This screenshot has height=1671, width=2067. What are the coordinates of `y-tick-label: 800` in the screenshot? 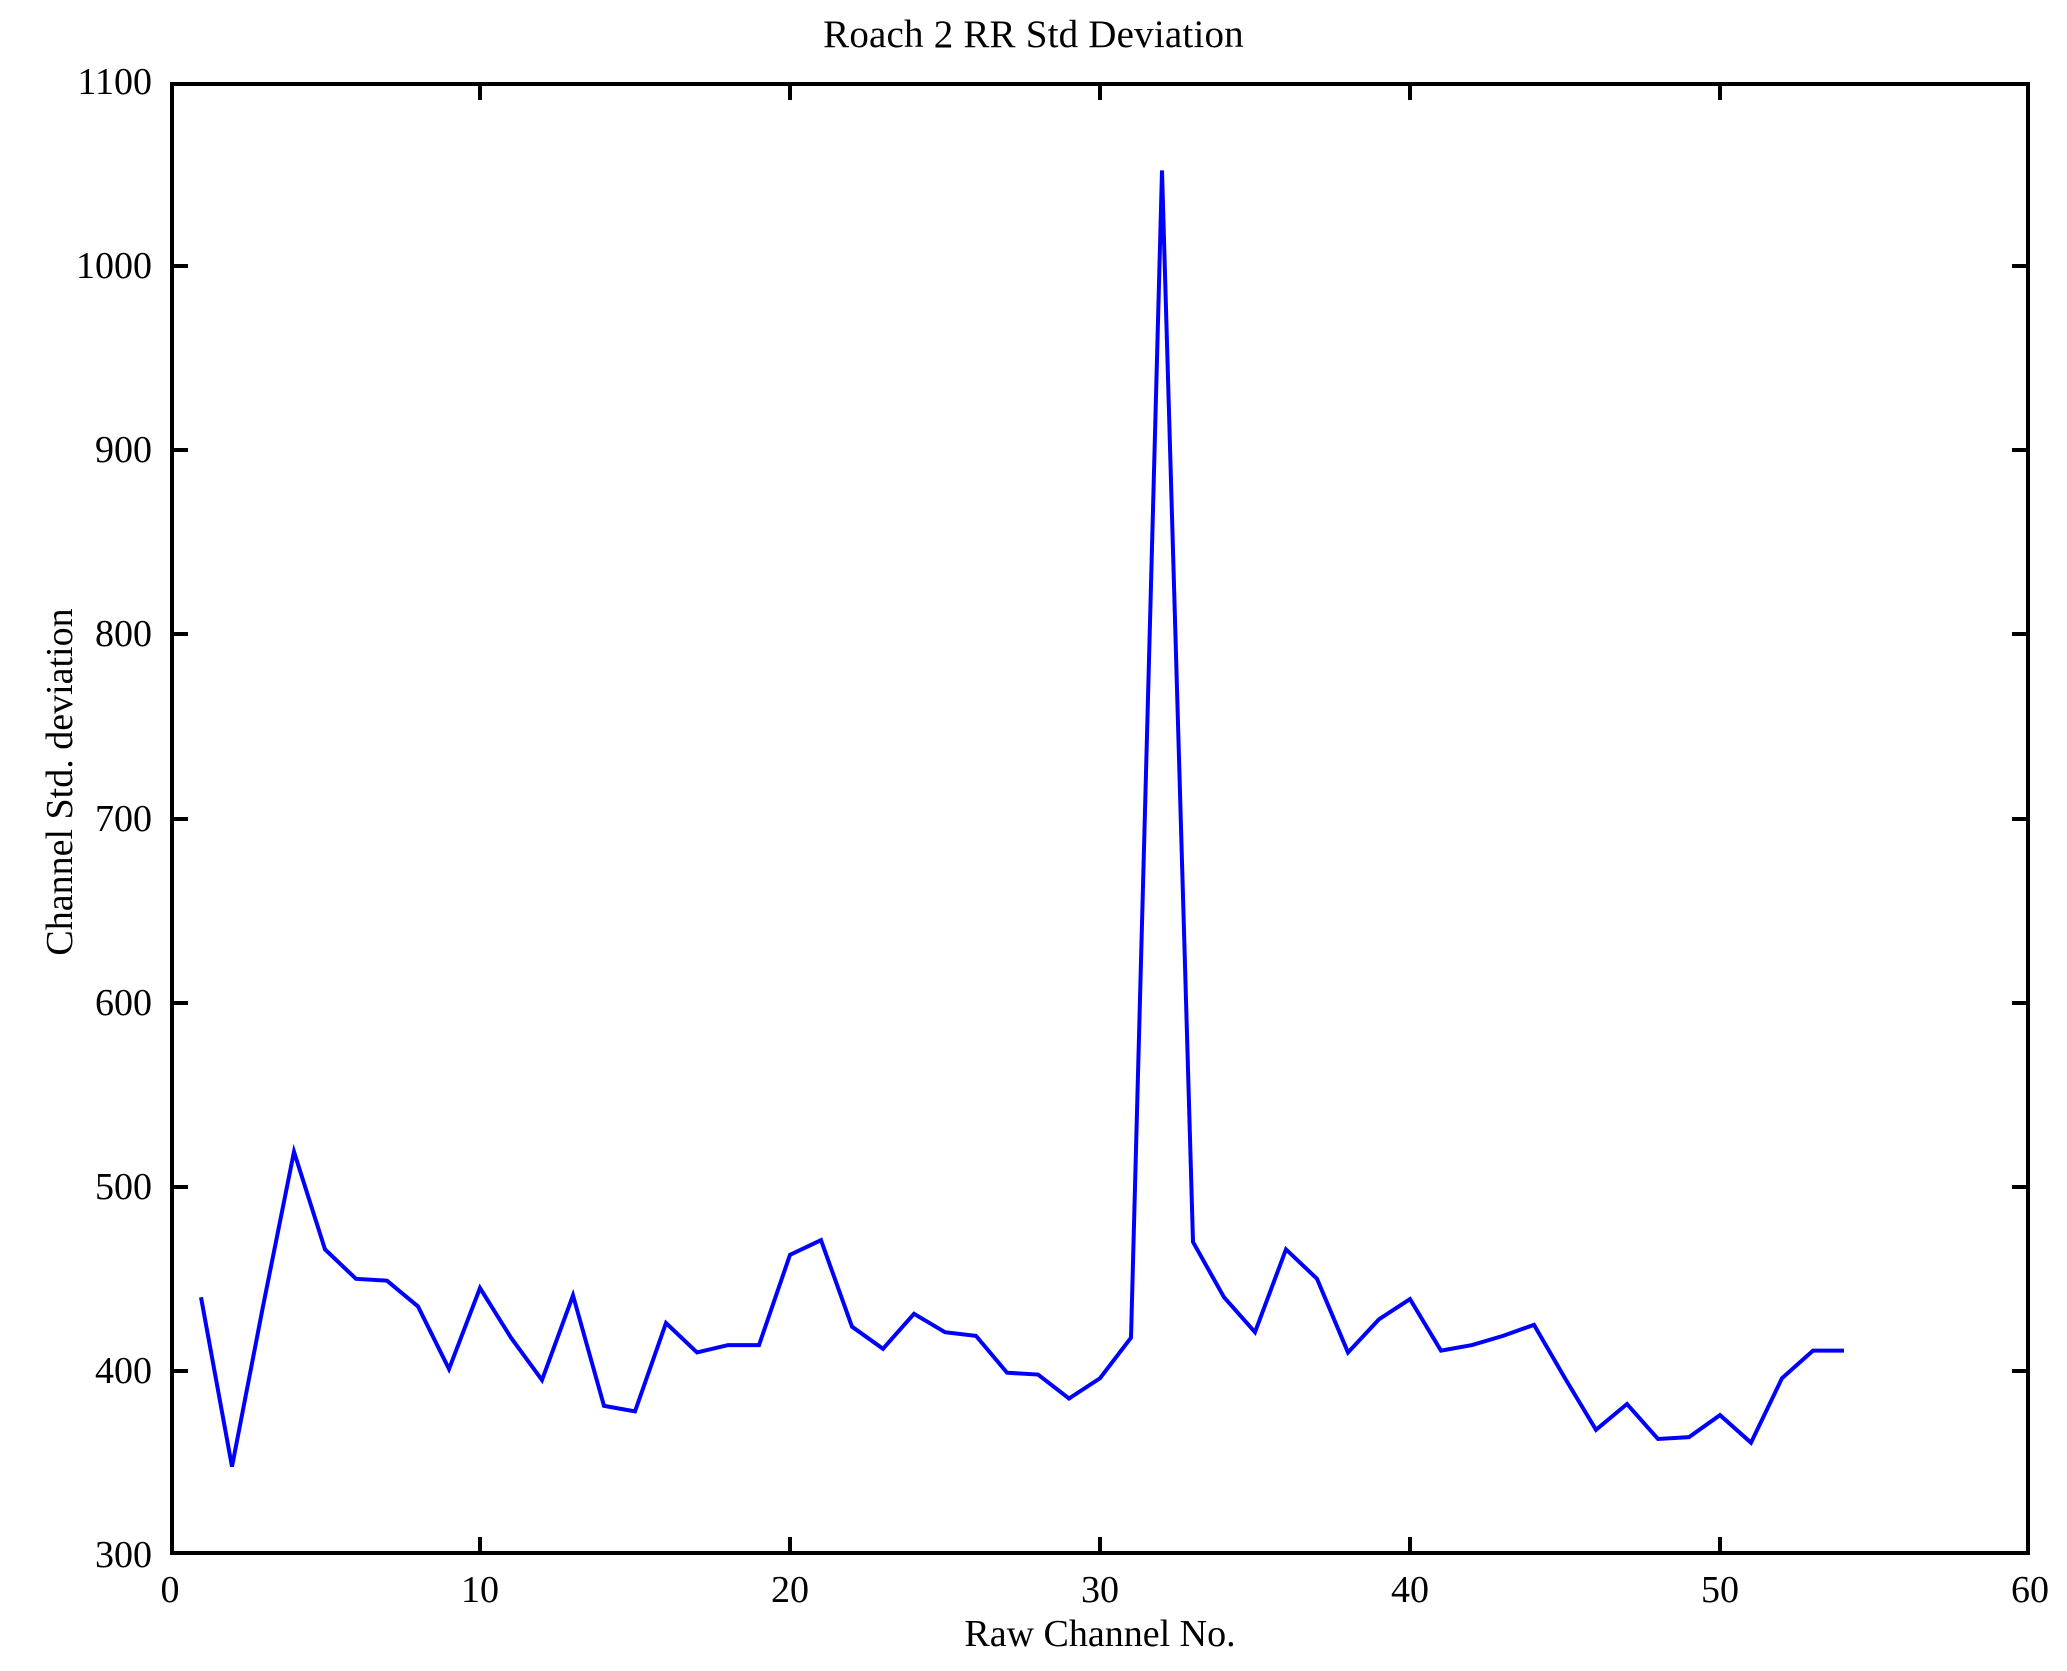 It's located at (123, 634).